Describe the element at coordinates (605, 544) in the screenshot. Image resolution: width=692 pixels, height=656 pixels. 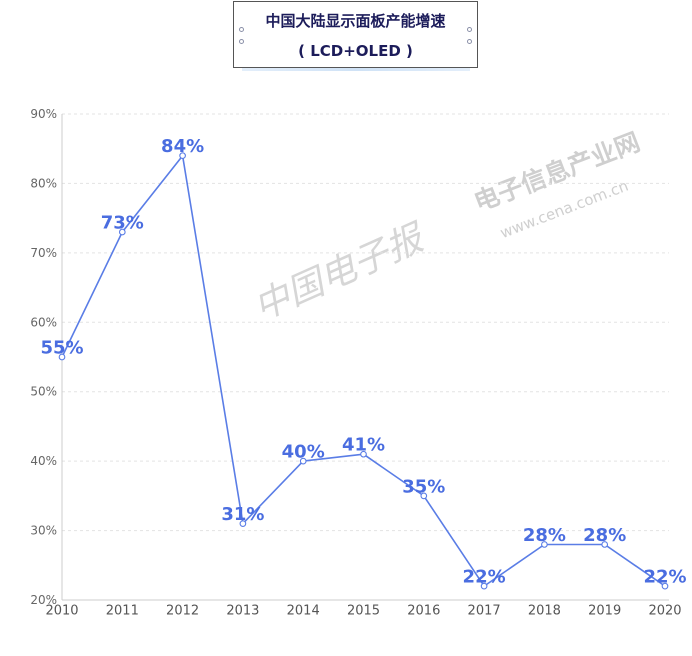
I see `data-point-2019` at that location.